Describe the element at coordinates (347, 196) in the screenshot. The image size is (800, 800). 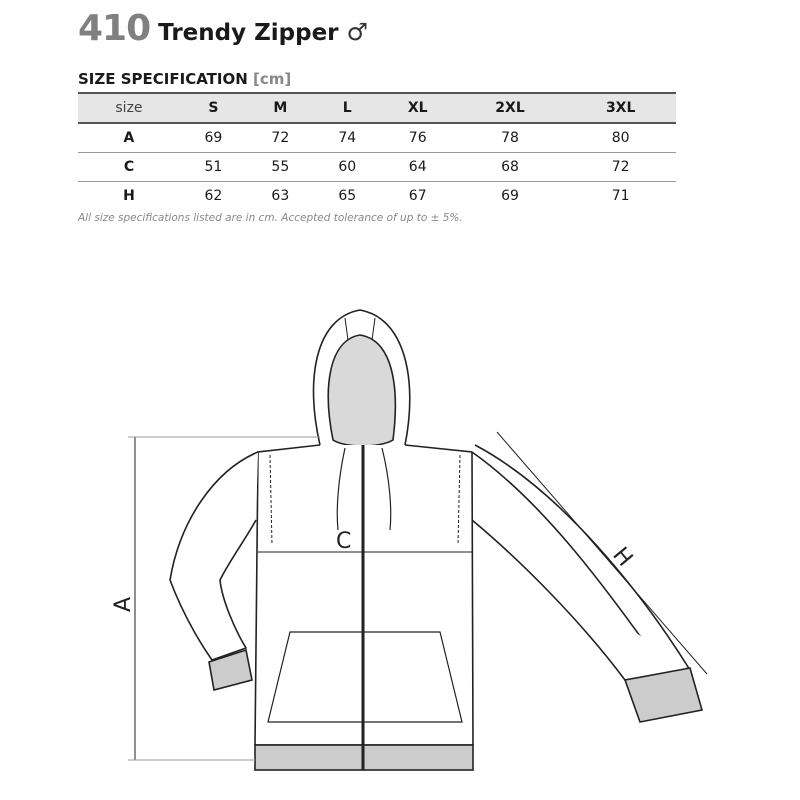
I see `table-cell: 65` at that location.